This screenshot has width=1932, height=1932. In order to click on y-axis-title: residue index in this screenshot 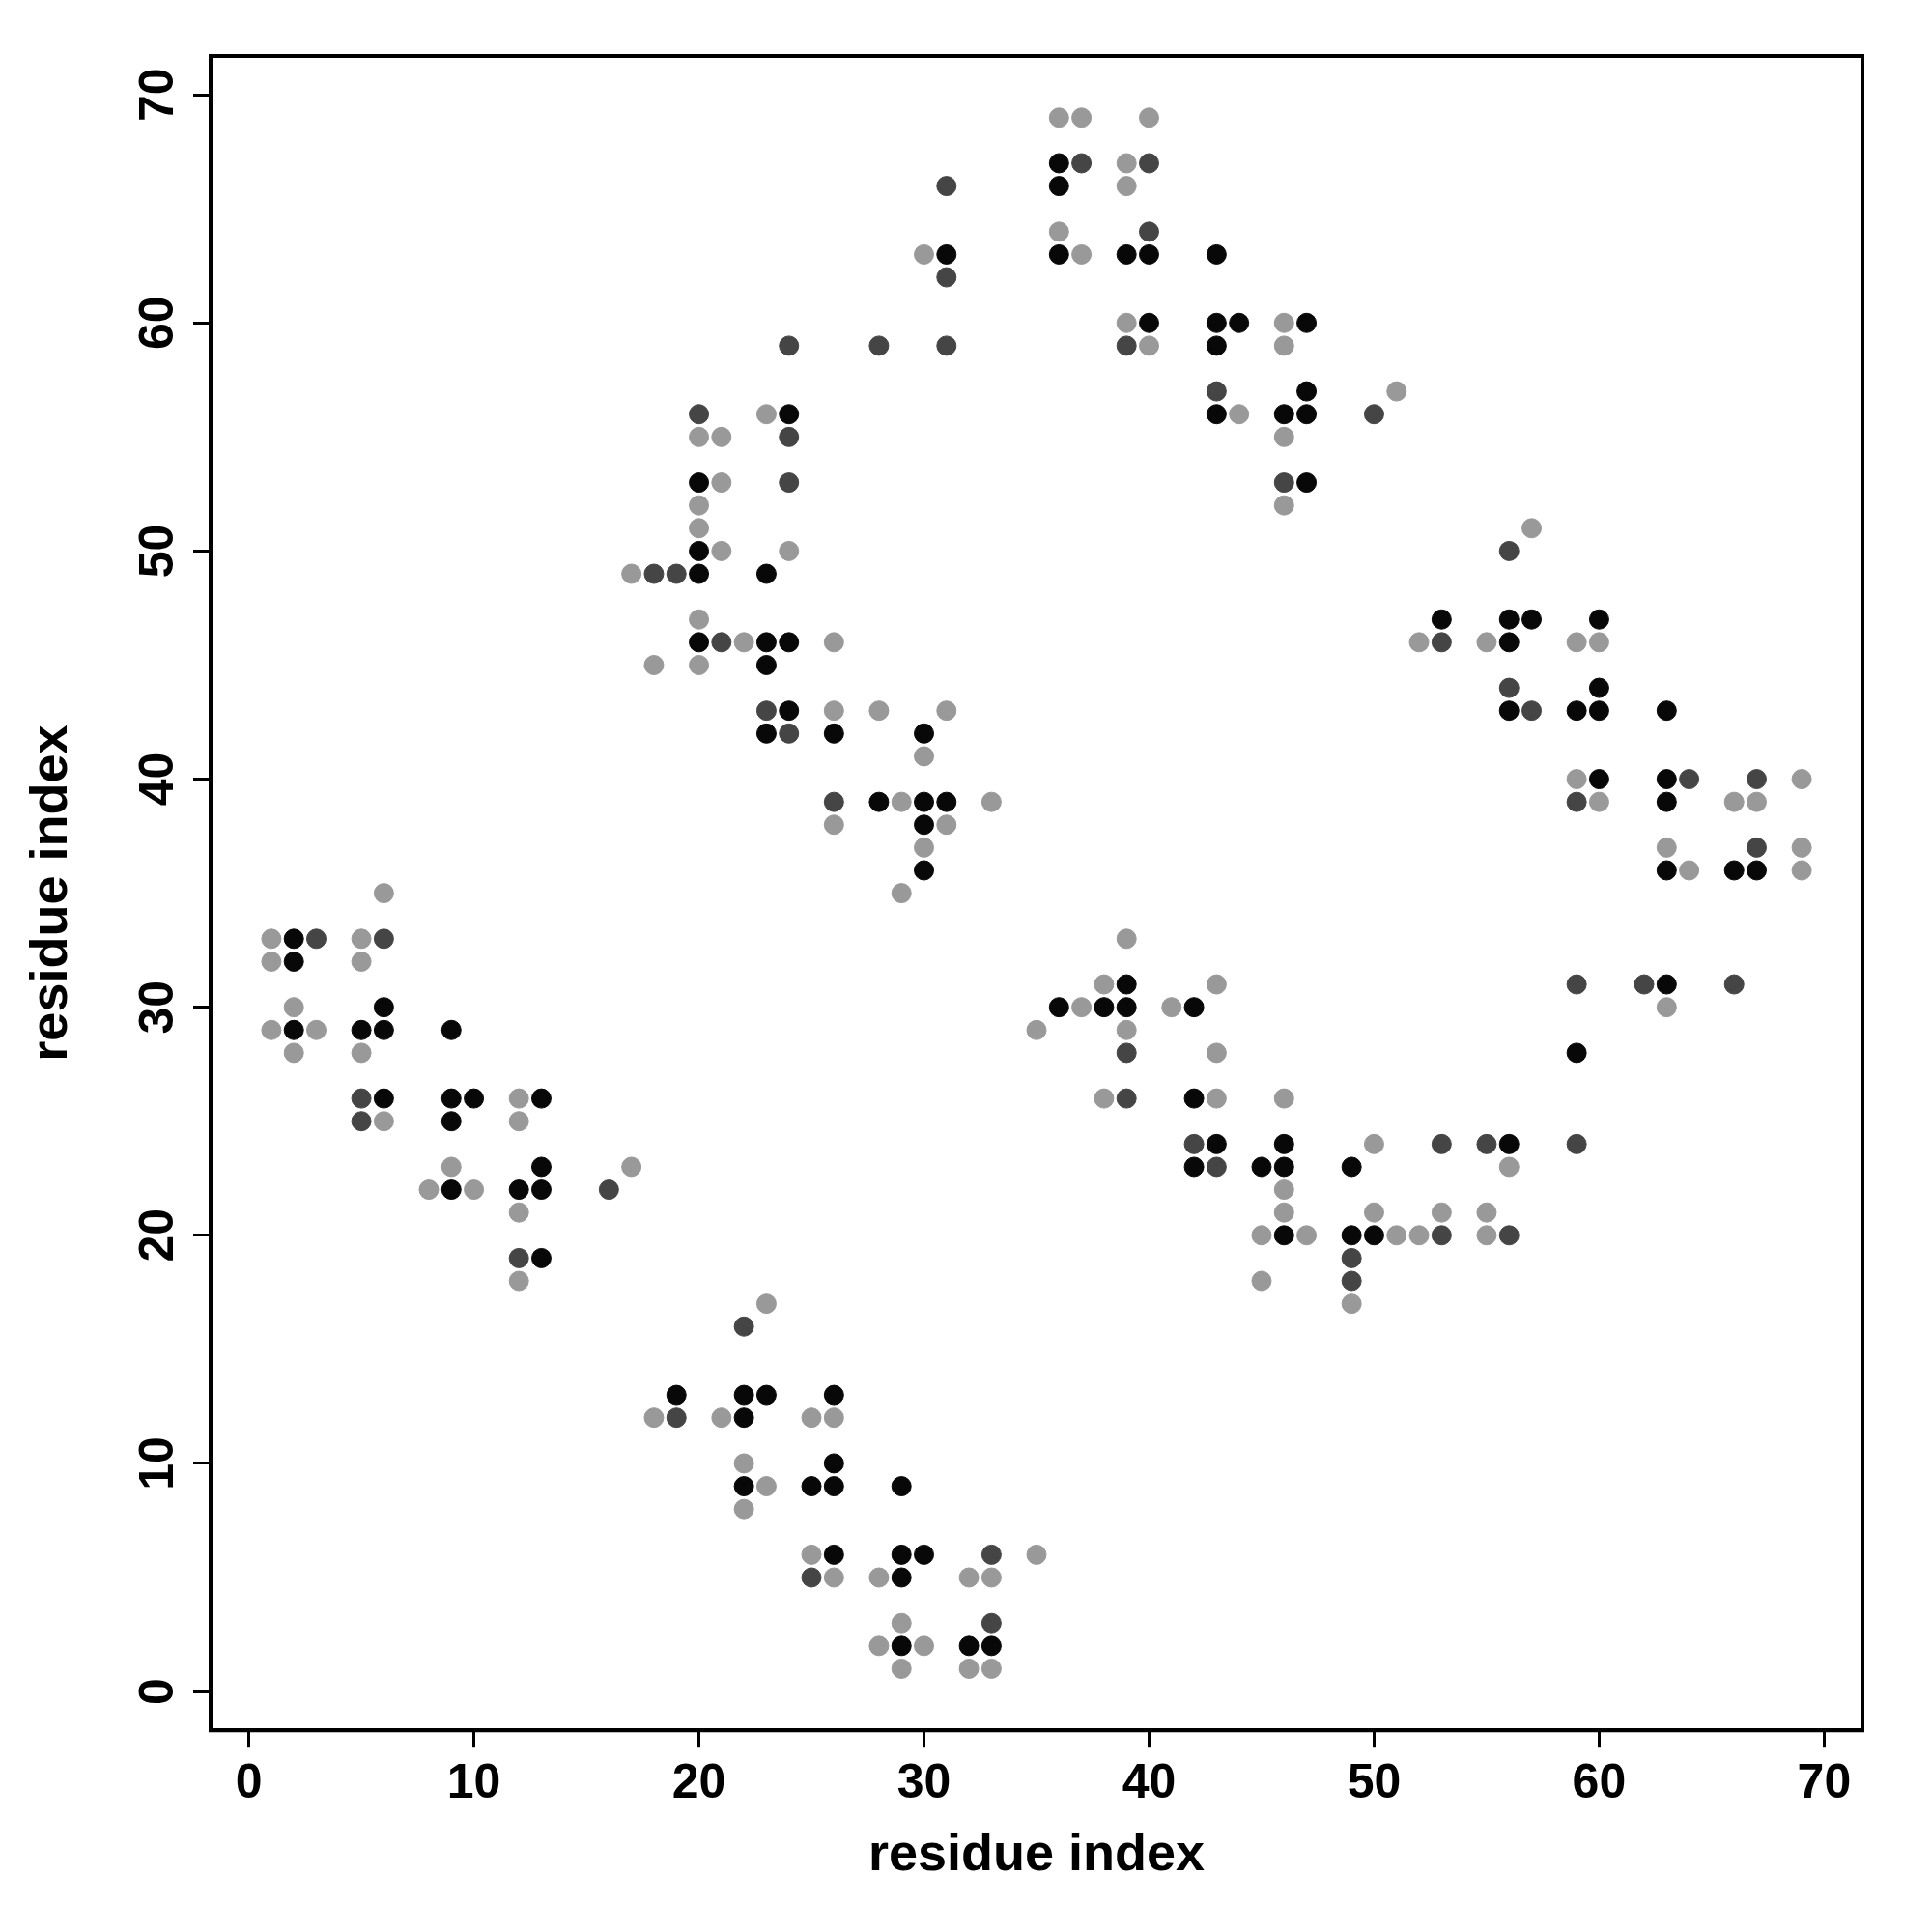, I will do `click(48, 893)`.